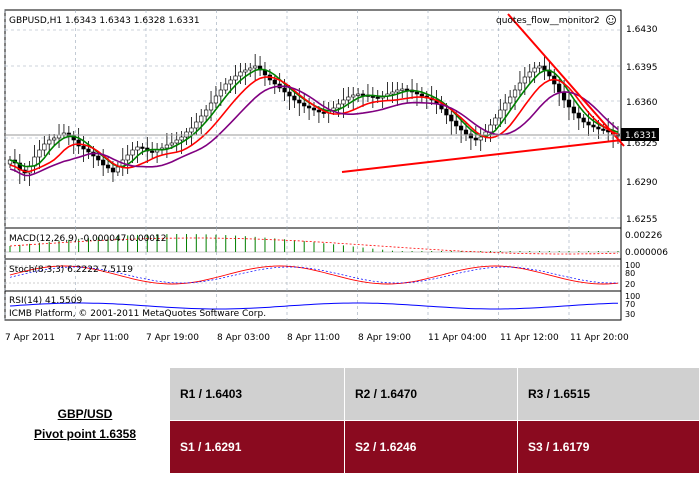 The width and height of the screenshot is (700, 480). What do you see at coordinates (386, 394) in the screenshot?
I see `r2-value: R2 / 1.6470` at bounding box center [386, 394].